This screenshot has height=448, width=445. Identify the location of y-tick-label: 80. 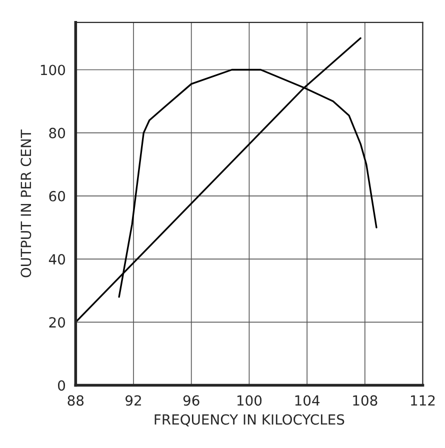
(57, 133).